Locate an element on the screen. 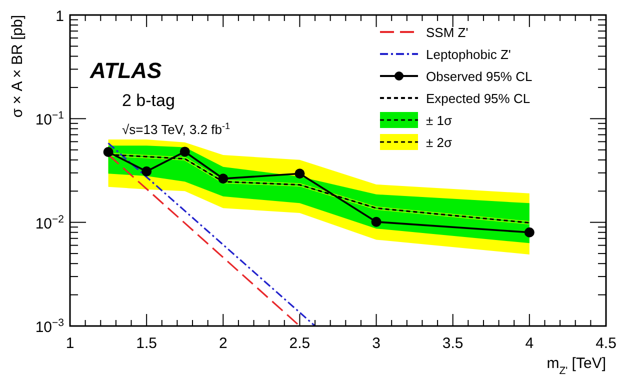 Image resolution: width=626 pixels, height=377 pixels. x-tick-label: 2 is located at coordinates (223, 343).